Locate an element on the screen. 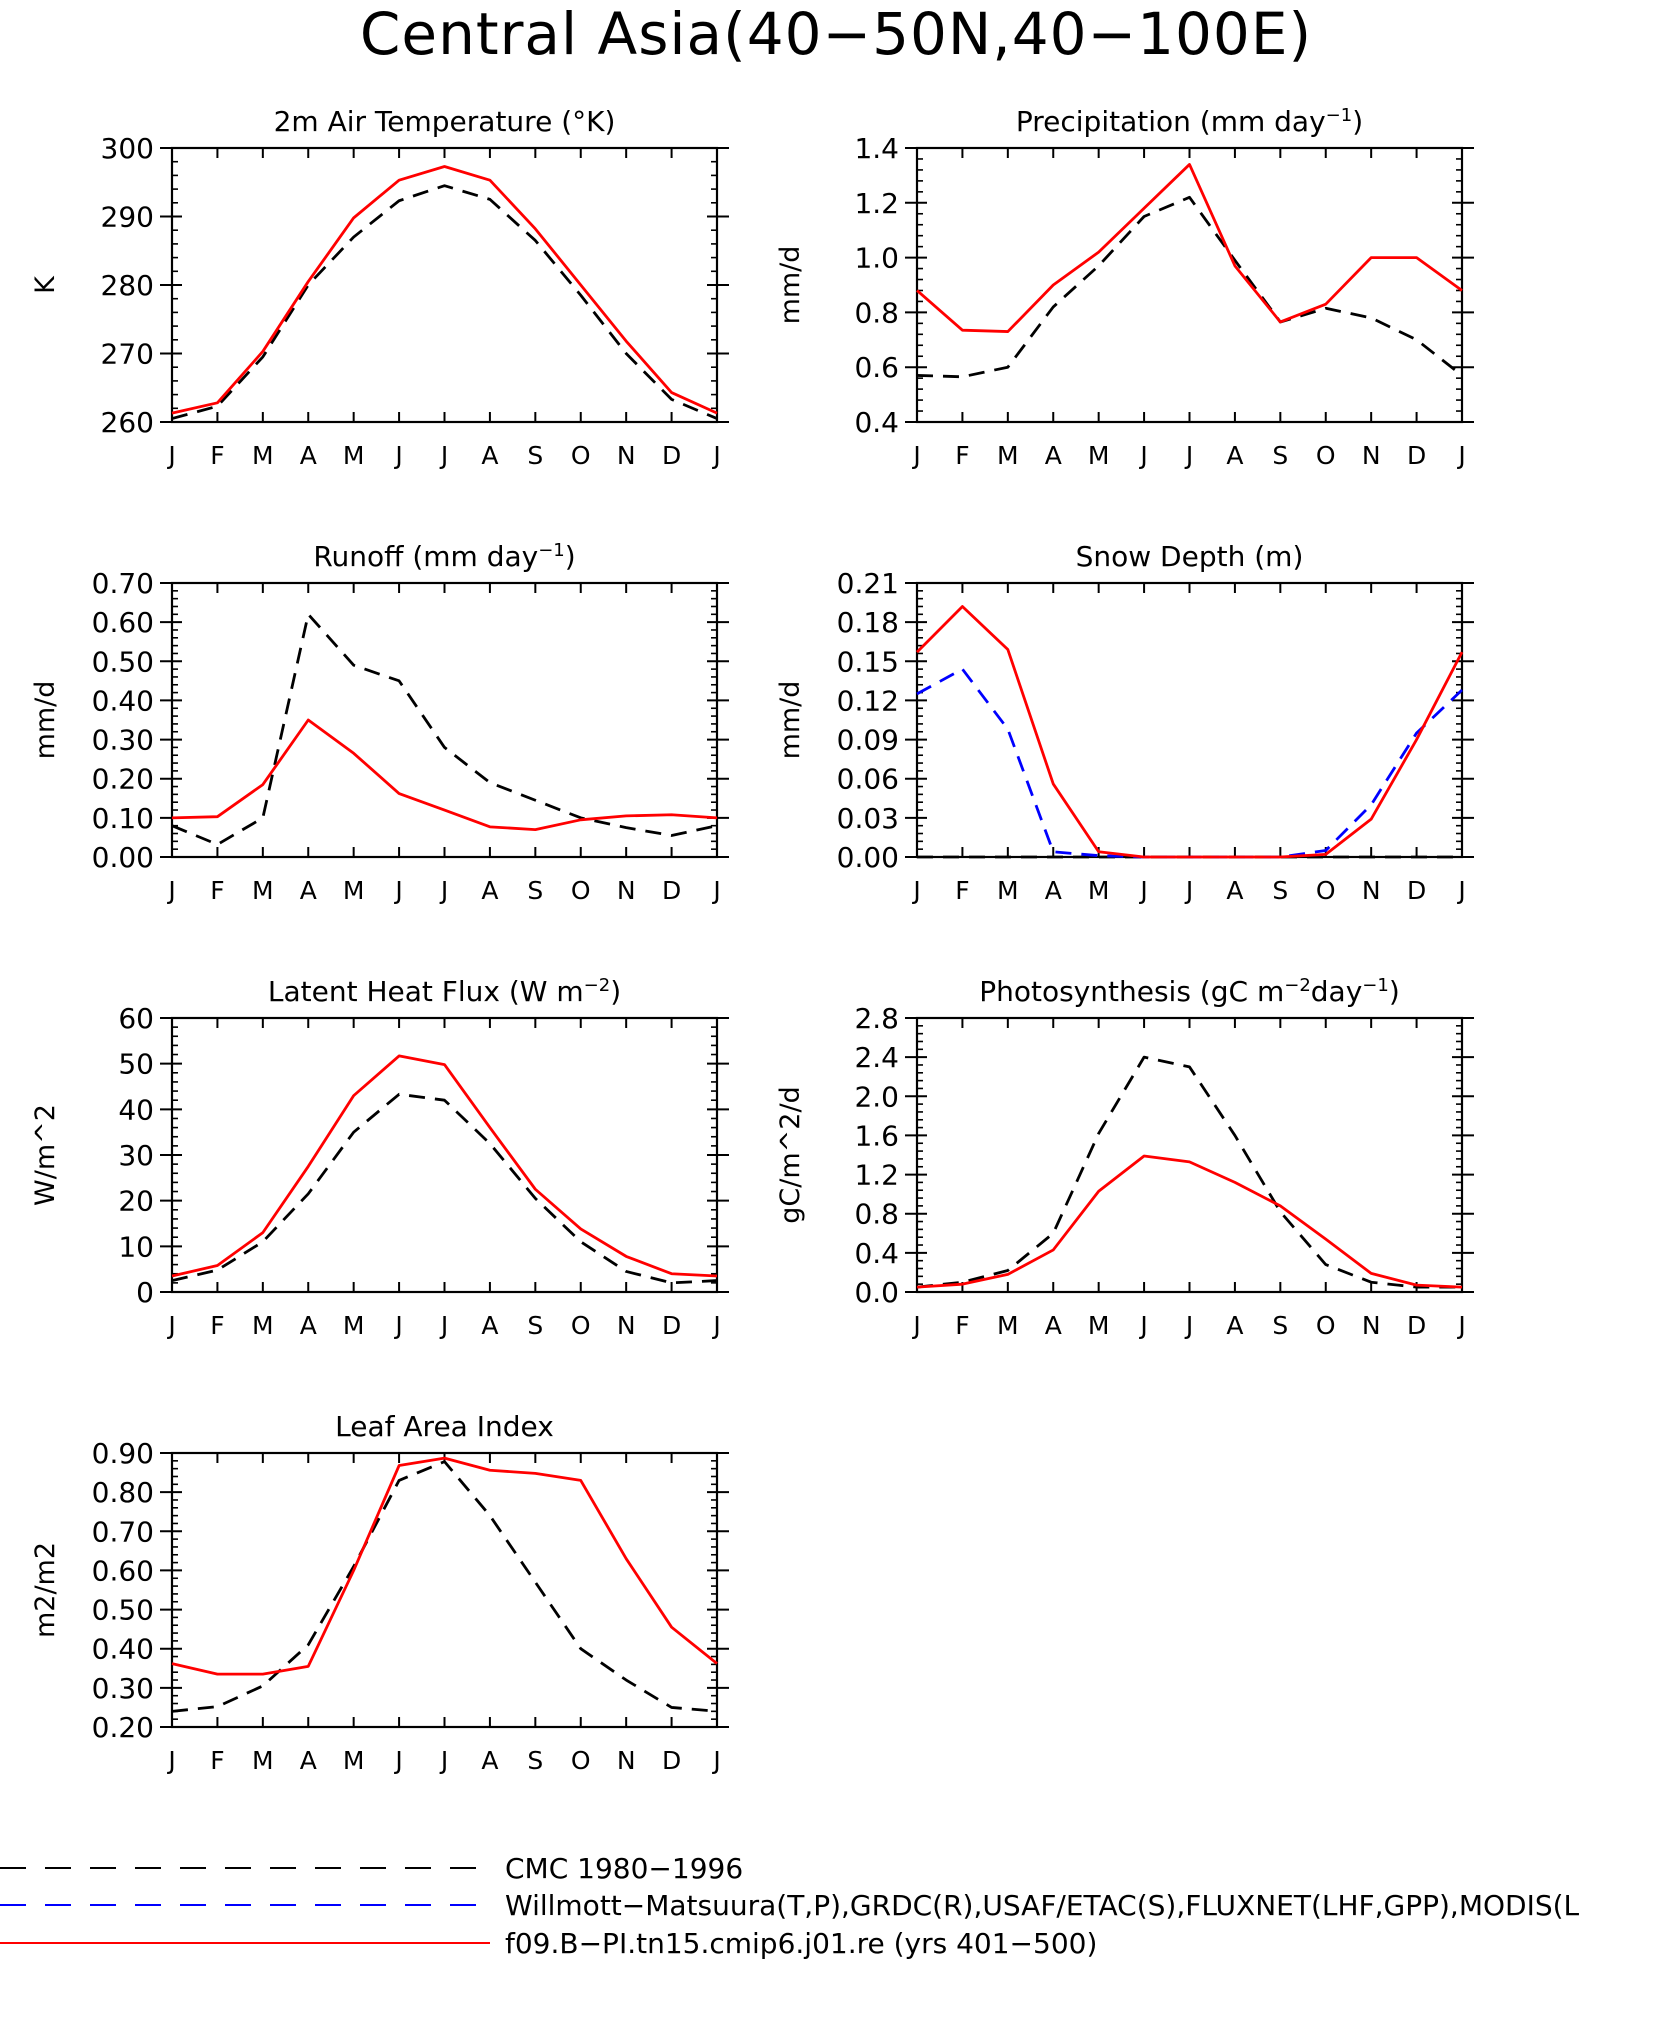 The height and width of the screenshot is (2022, 1672). y-tick-label: 40 is located at coordinates (136, 1109).